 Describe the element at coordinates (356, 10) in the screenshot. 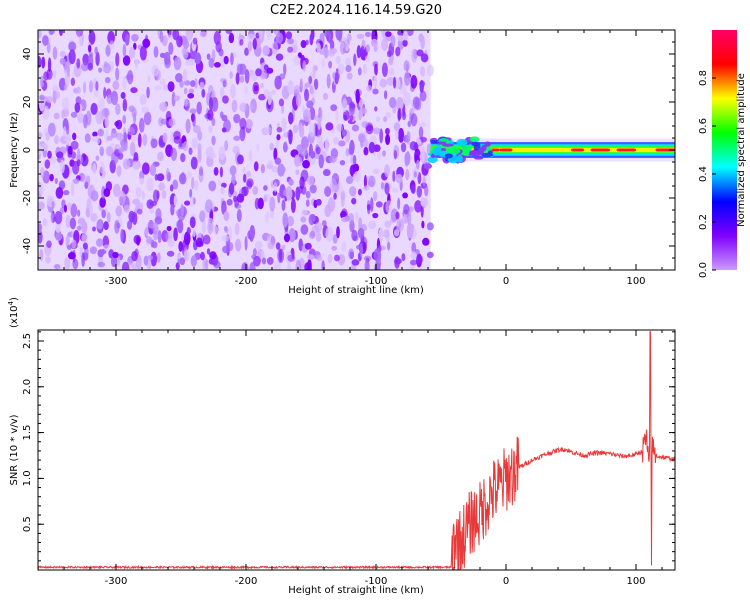

I see `figure-title: C2E2.2024.116.14.59.G20` at that location.